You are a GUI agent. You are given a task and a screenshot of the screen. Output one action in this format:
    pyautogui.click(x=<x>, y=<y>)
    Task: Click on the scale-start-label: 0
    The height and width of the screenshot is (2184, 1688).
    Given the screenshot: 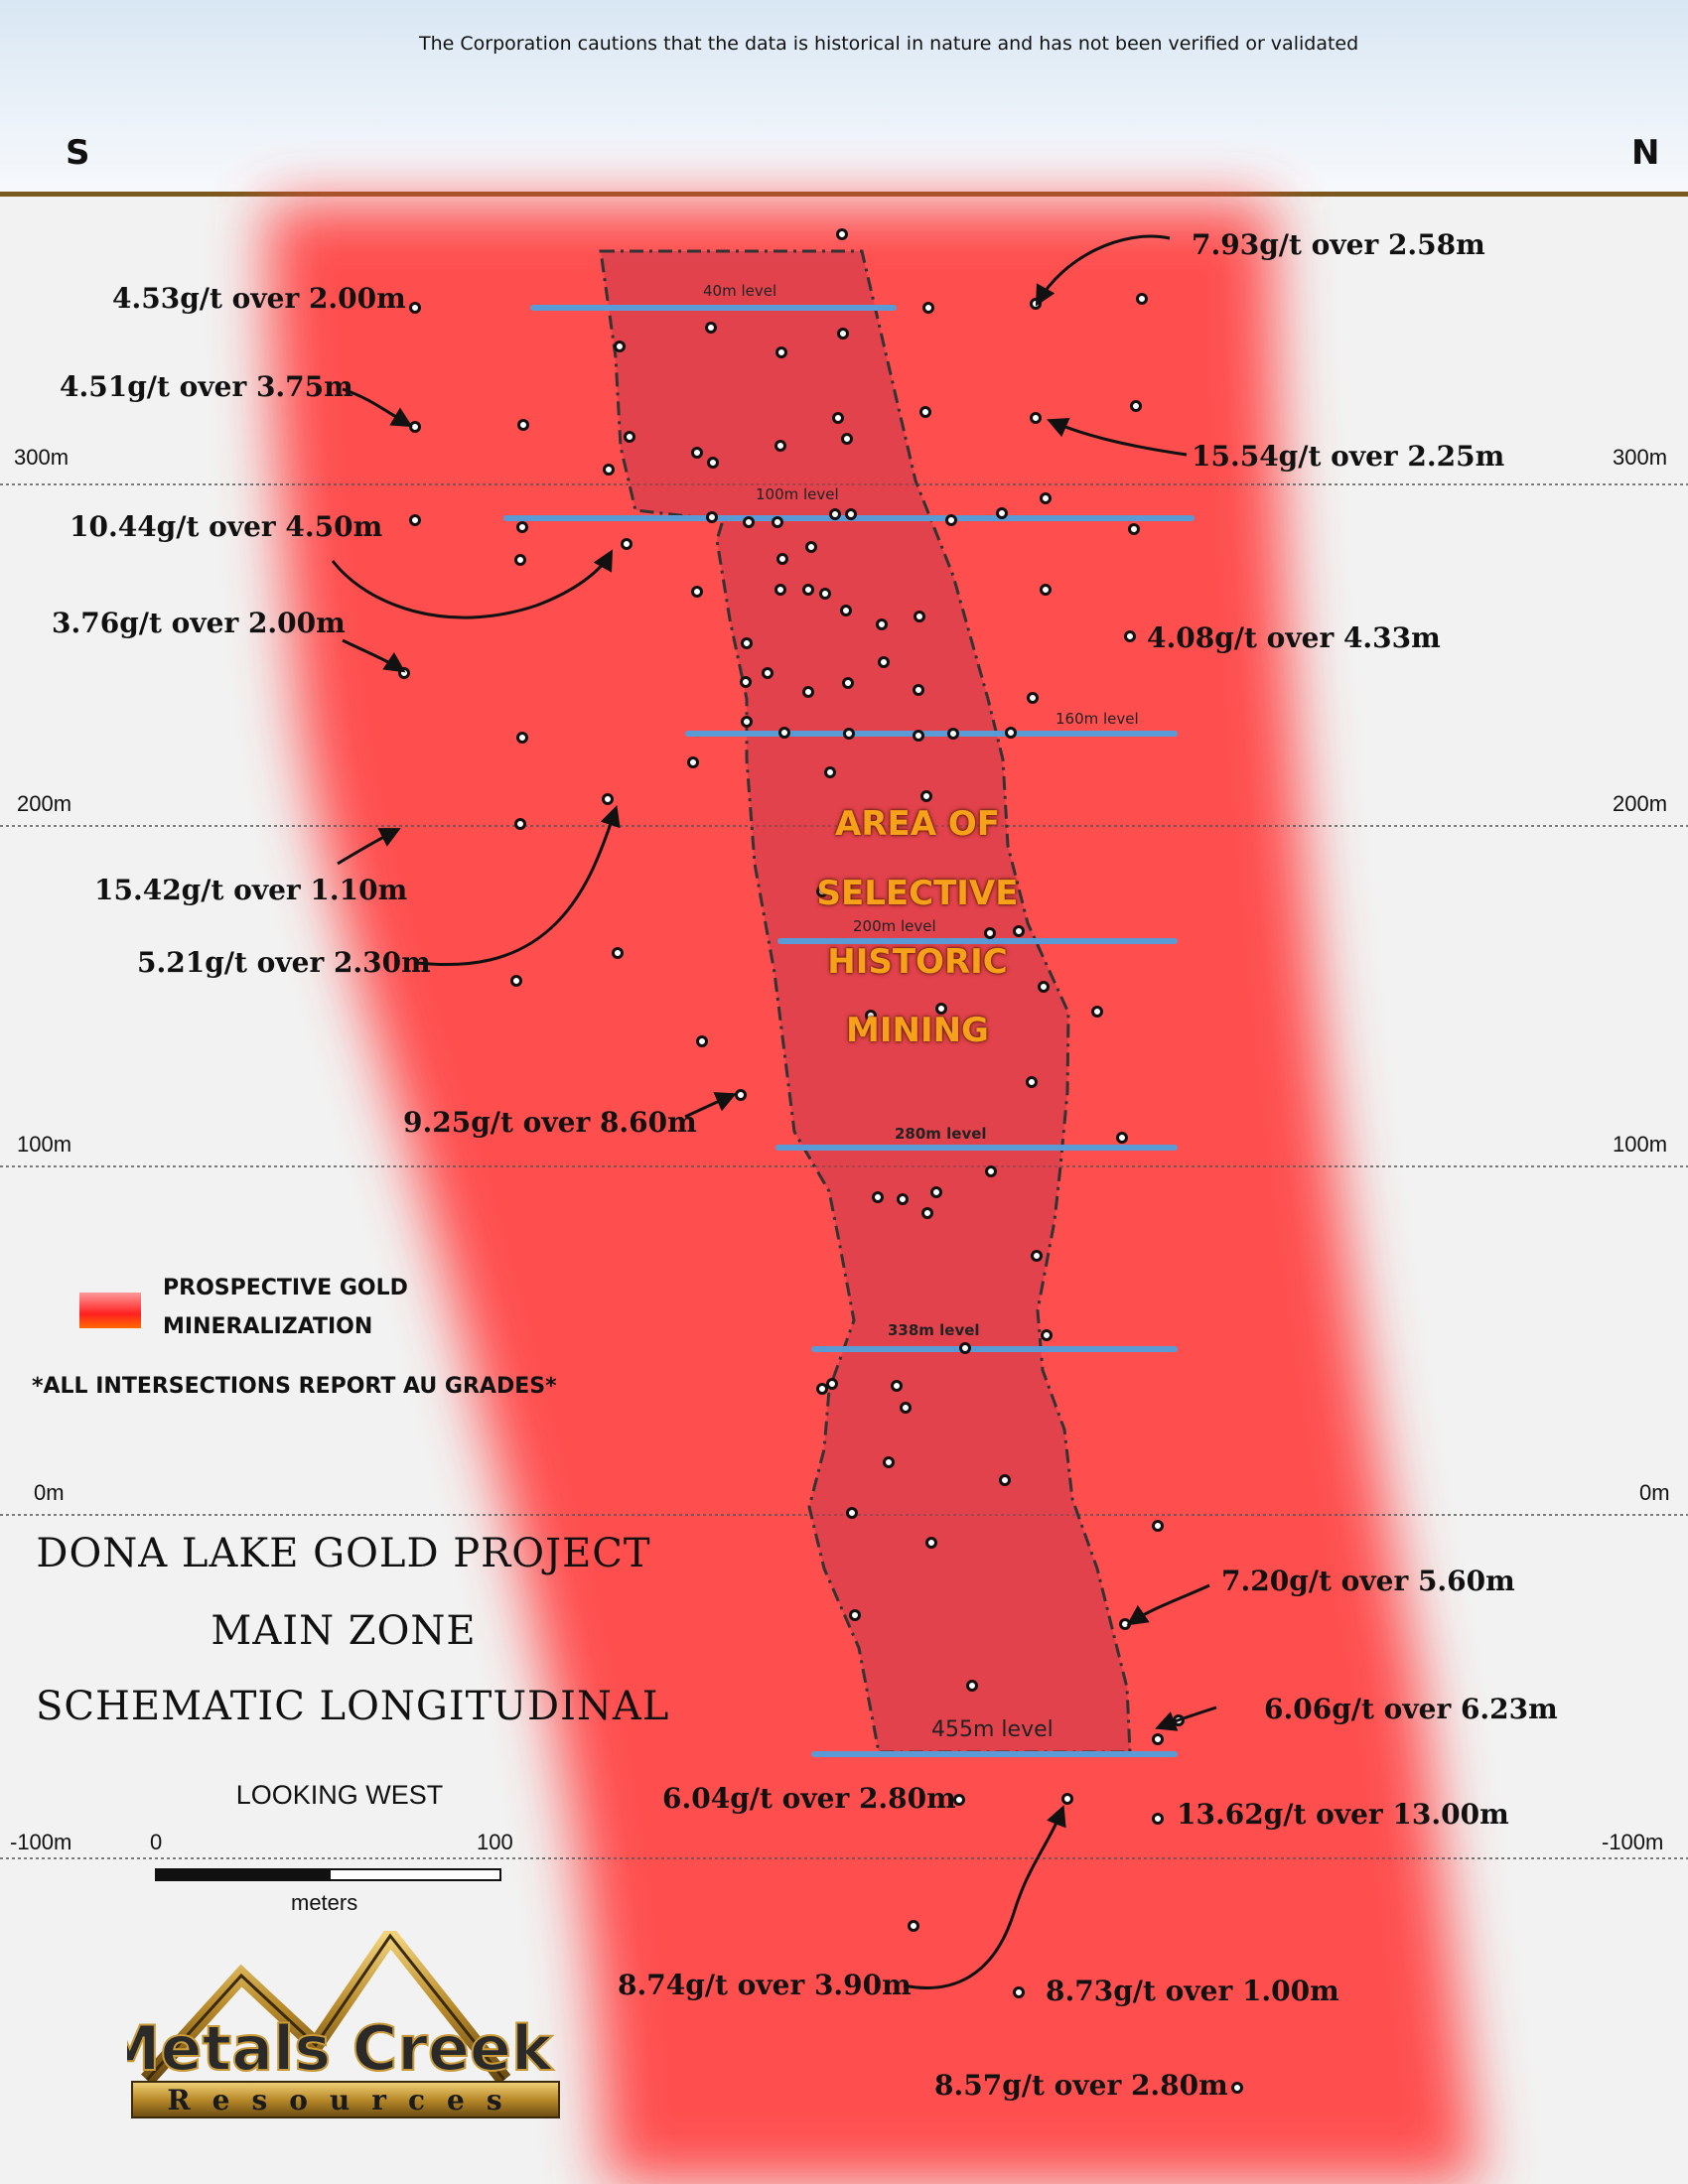 What is the action you would take?
    pyautogui.click(x=156, y=1842)
    